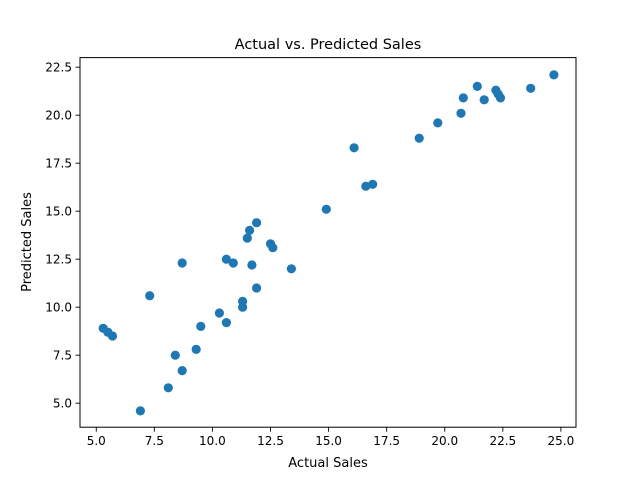 The image size is (640, 480). Describe the element at coordinates (561, 441) in the screenshot. I see `x-tick-label: 25.0` at that location.